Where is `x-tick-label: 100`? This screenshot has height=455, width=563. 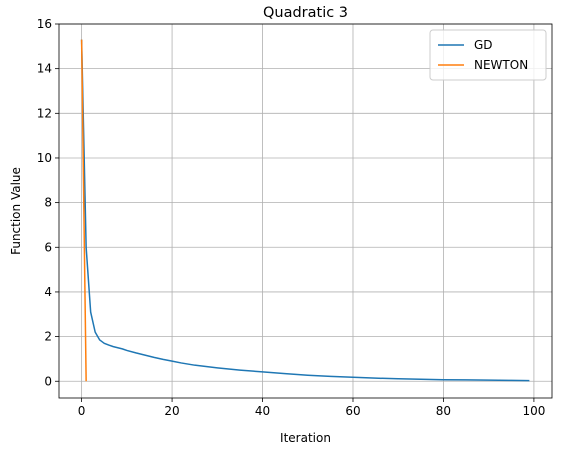 x-tick-label: 100 is located at coordinates (533, 411).